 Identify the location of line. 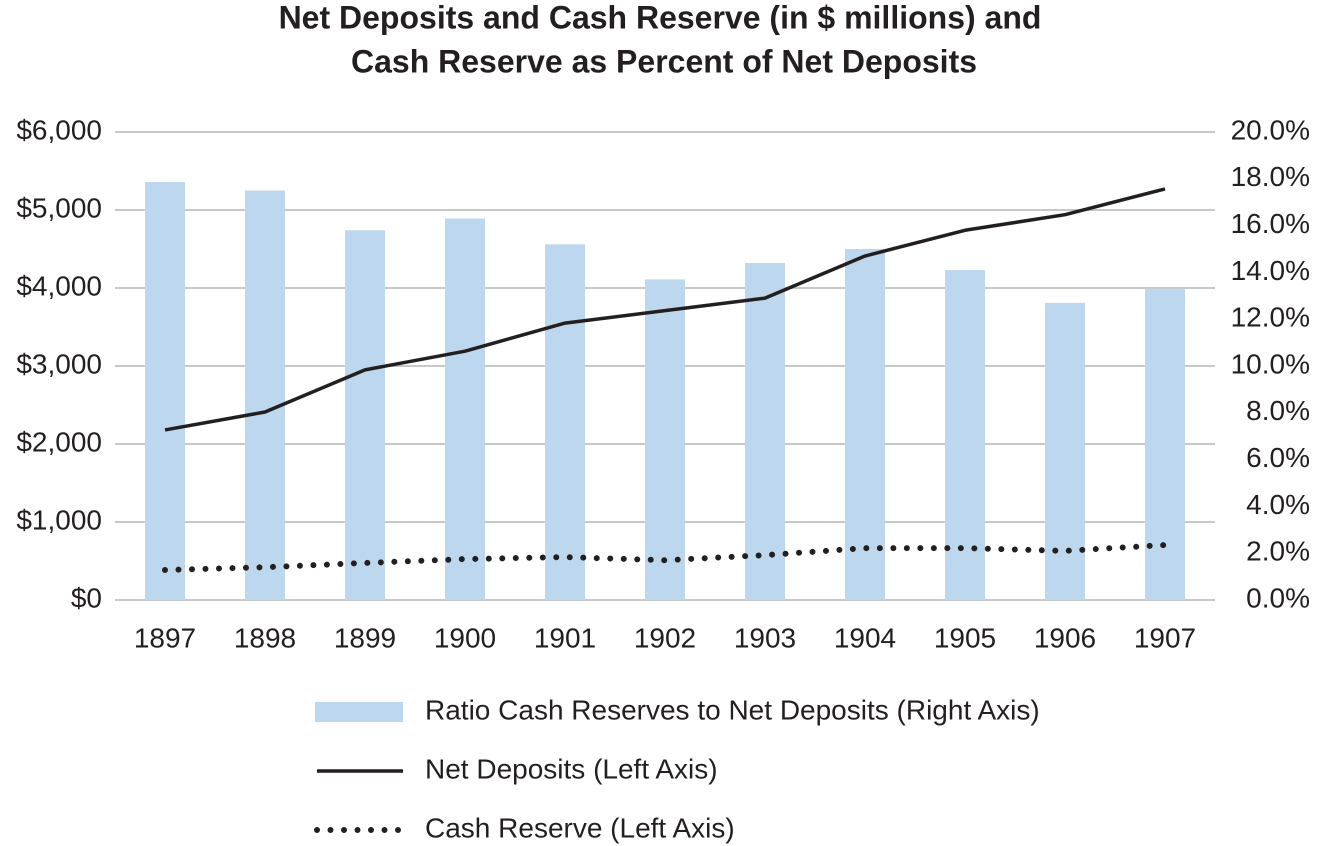
(665, 557).